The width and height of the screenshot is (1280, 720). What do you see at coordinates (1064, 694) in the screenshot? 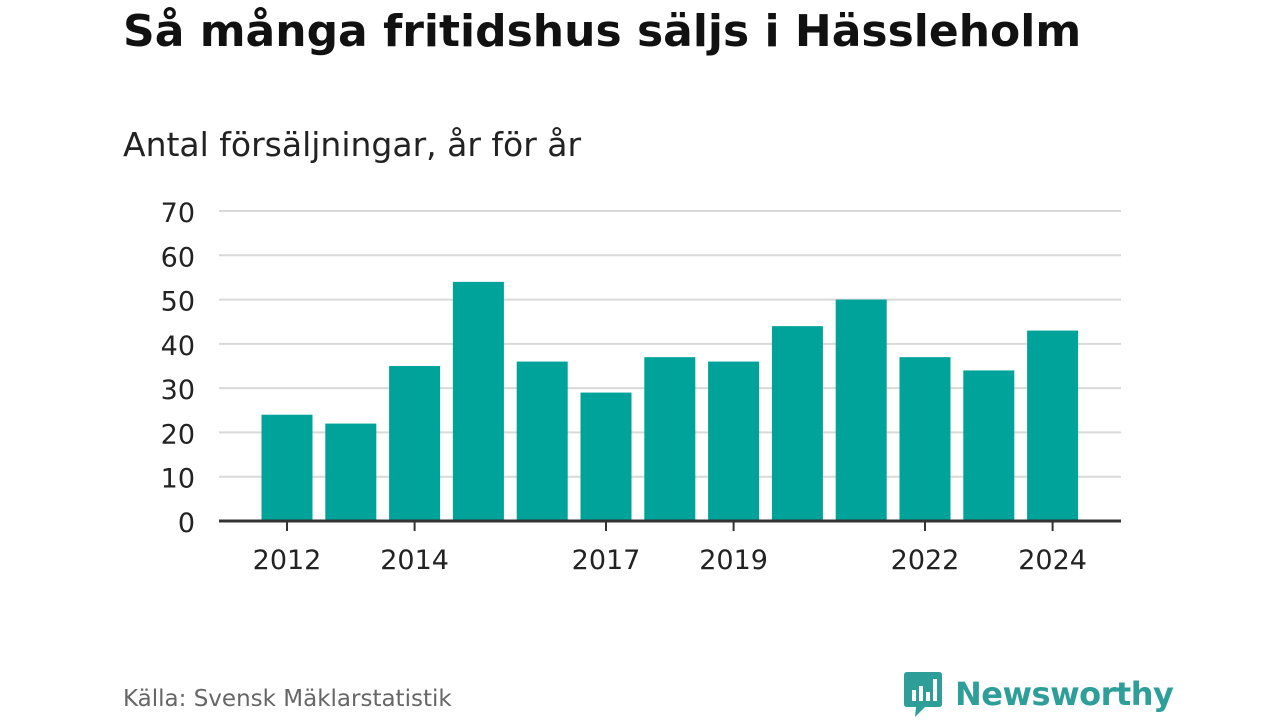
I see `brand-name: Newsworthy` at bounding box center [1064, 694].